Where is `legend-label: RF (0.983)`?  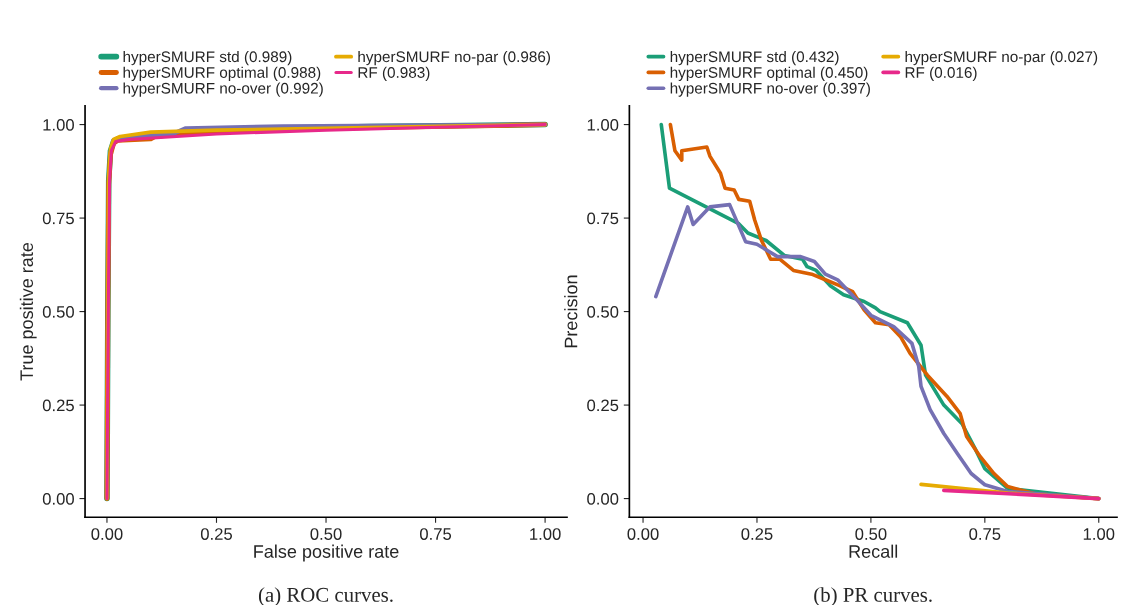
legend-label: RF (0.983) is located at coordinates (394, 73).